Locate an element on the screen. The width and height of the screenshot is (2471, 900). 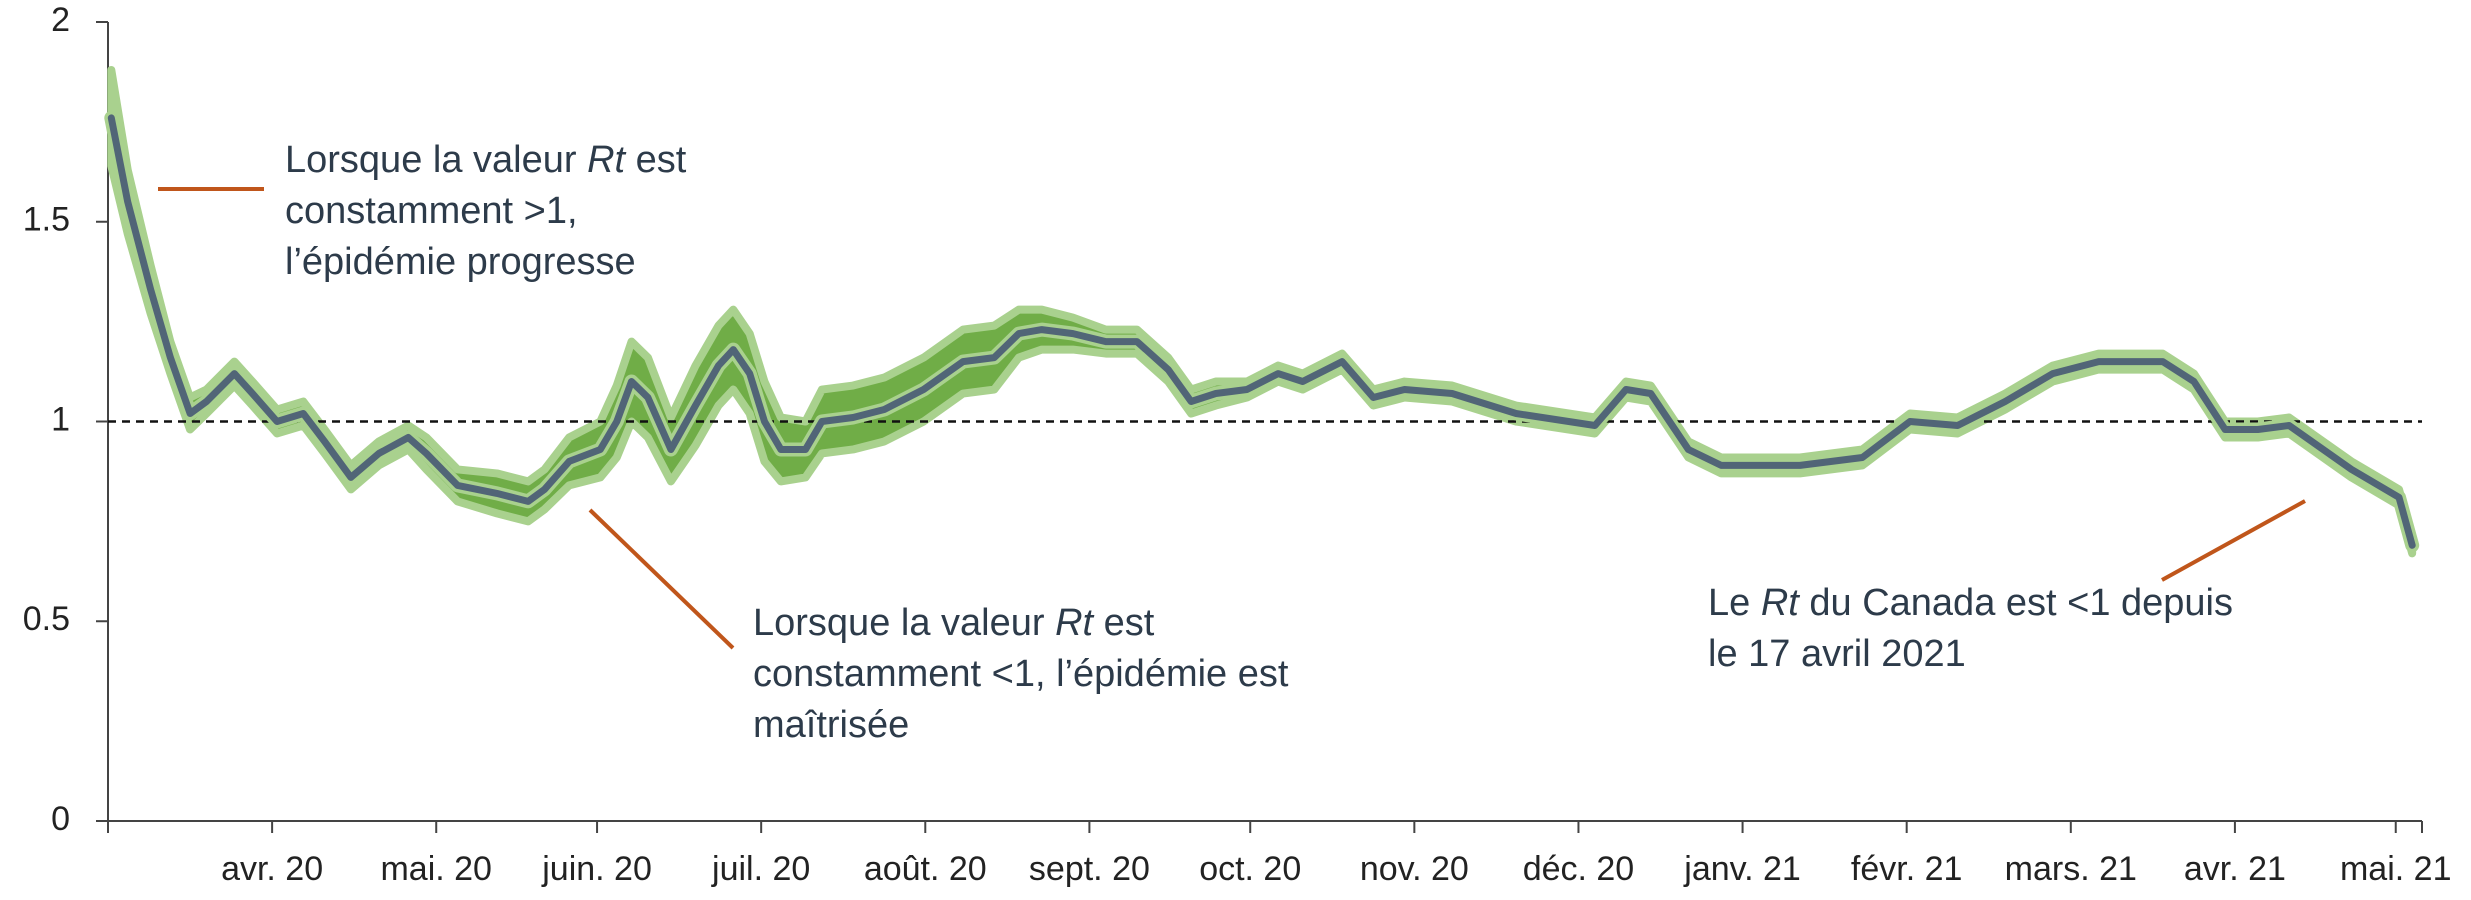
annotation-text: l’épidémie progresse is located at coordinates (460, 262).